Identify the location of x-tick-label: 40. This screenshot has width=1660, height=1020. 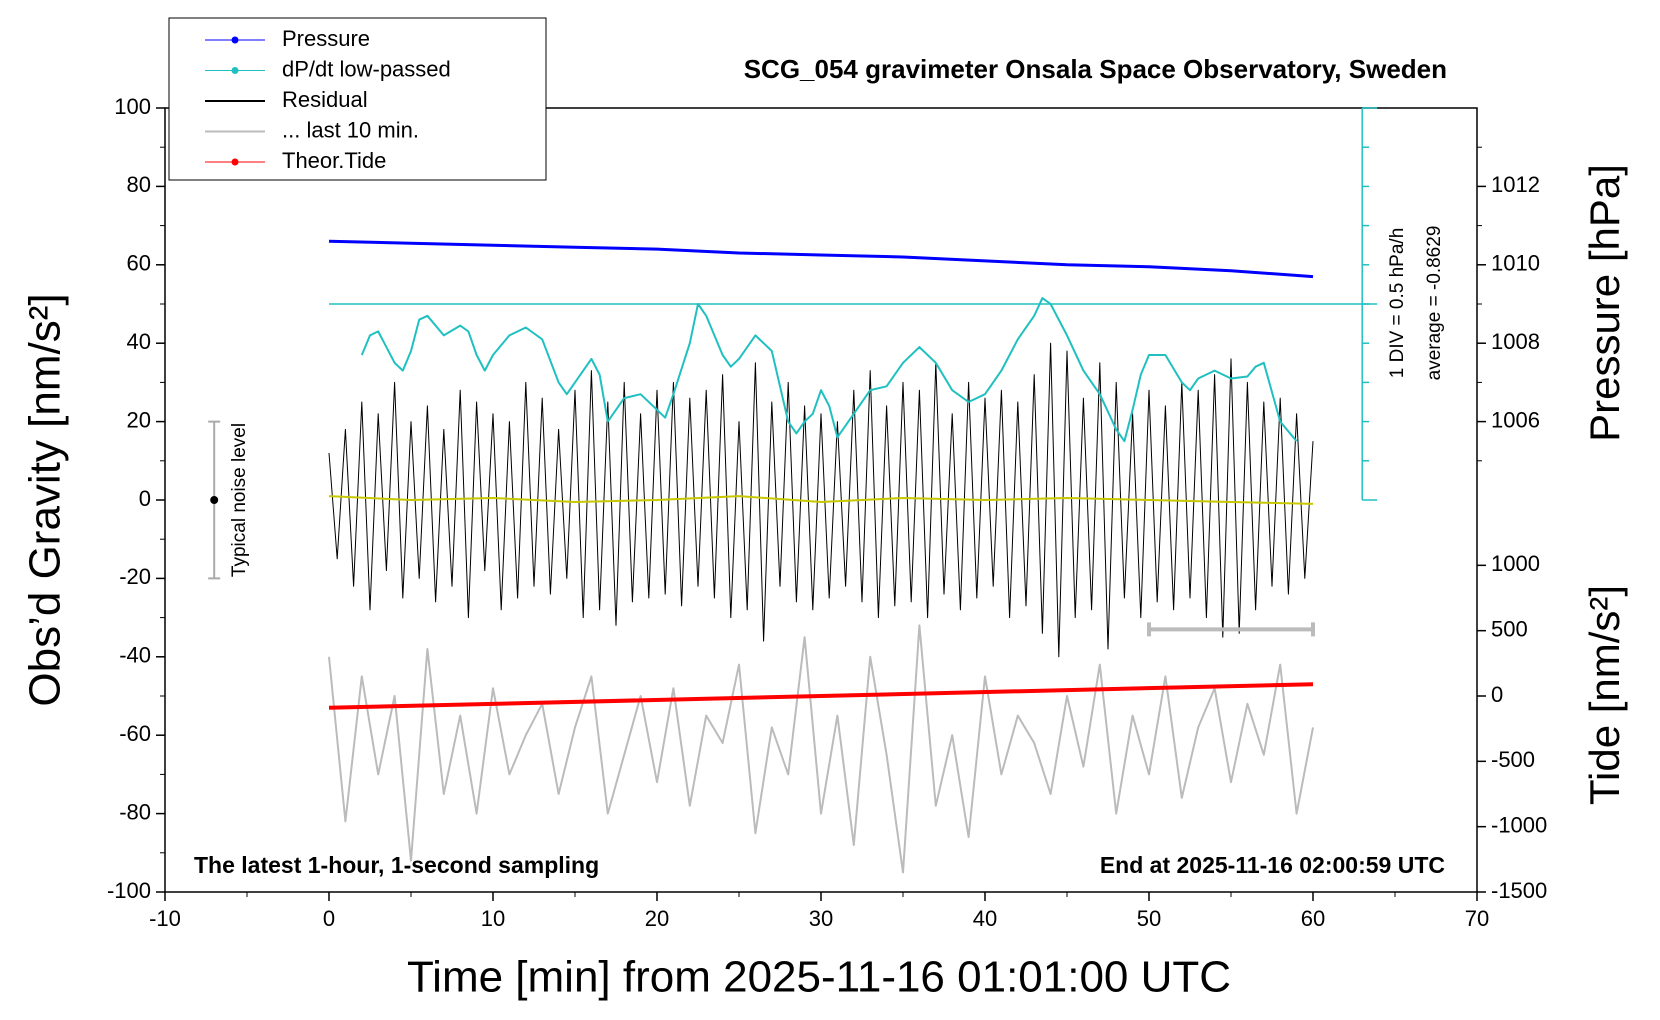
(985, 918).